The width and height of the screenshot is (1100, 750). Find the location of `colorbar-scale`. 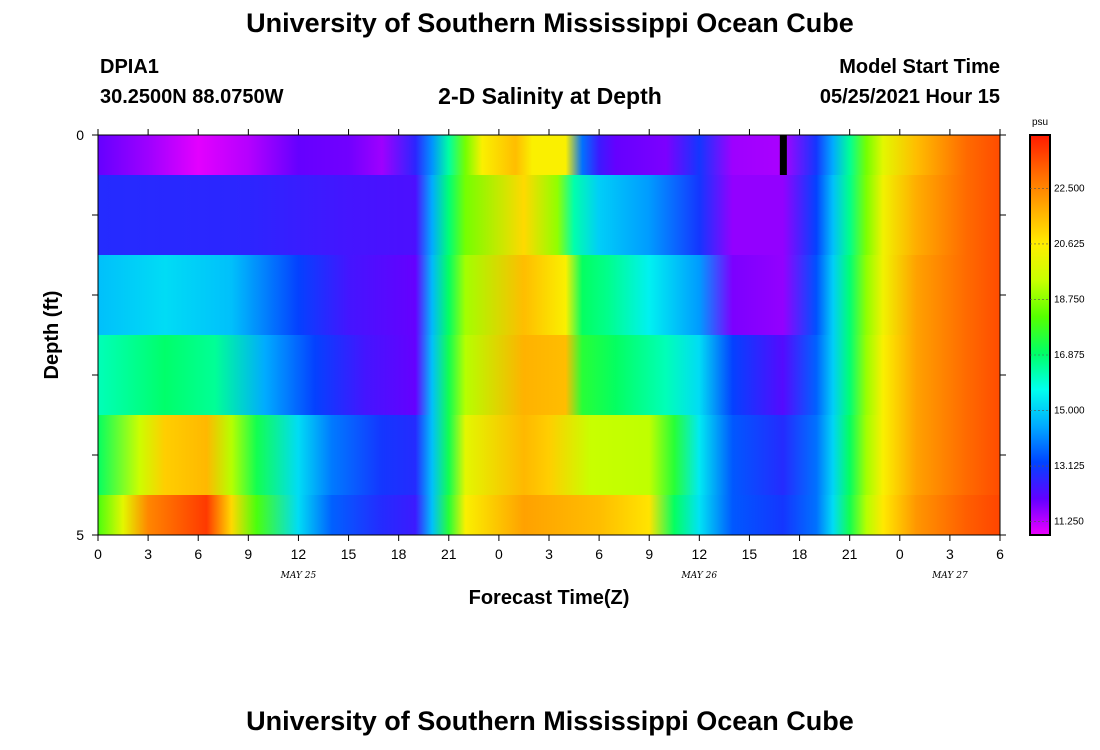

colorbar-scale is located at coordinates (1040, 335).